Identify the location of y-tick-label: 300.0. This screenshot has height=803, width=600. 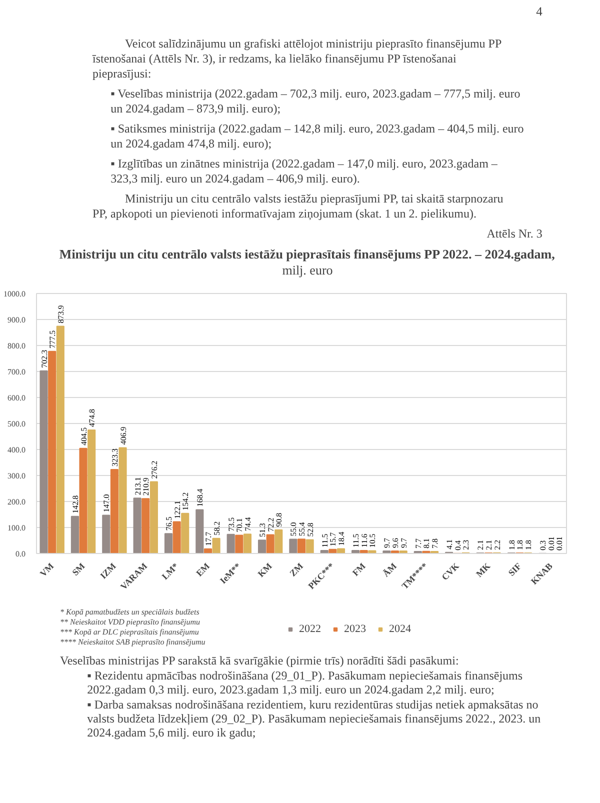
(17, 476).